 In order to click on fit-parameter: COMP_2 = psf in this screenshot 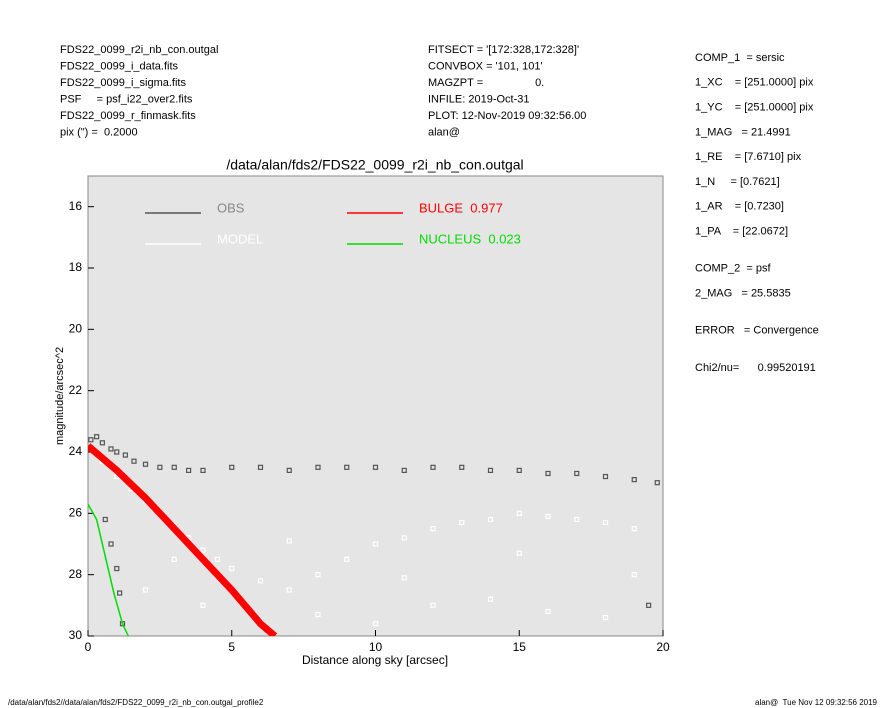, I will do `click(733, 269)`.